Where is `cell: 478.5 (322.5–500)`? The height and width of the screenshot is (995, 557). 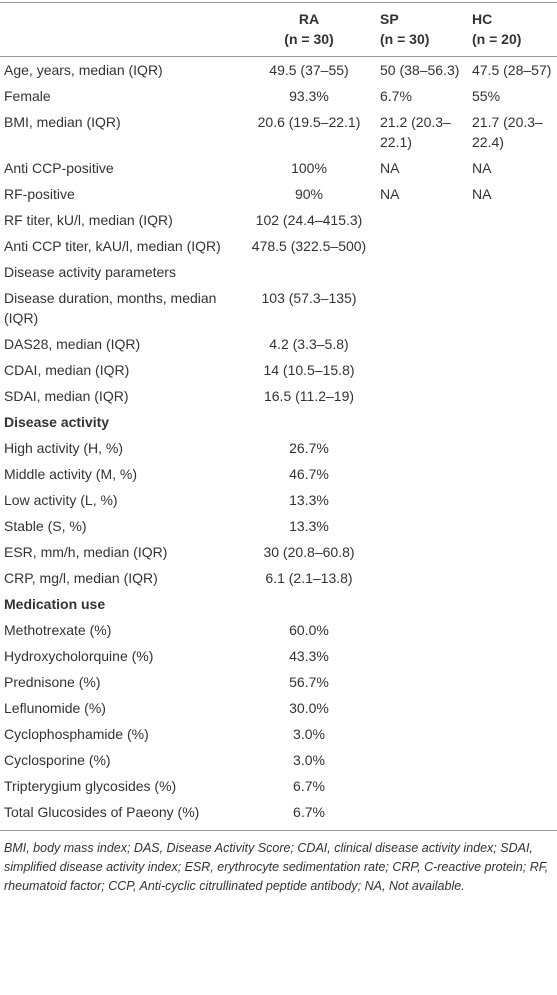 cell: 478.5 (322.5–500) is located at coordinates (309, 246).